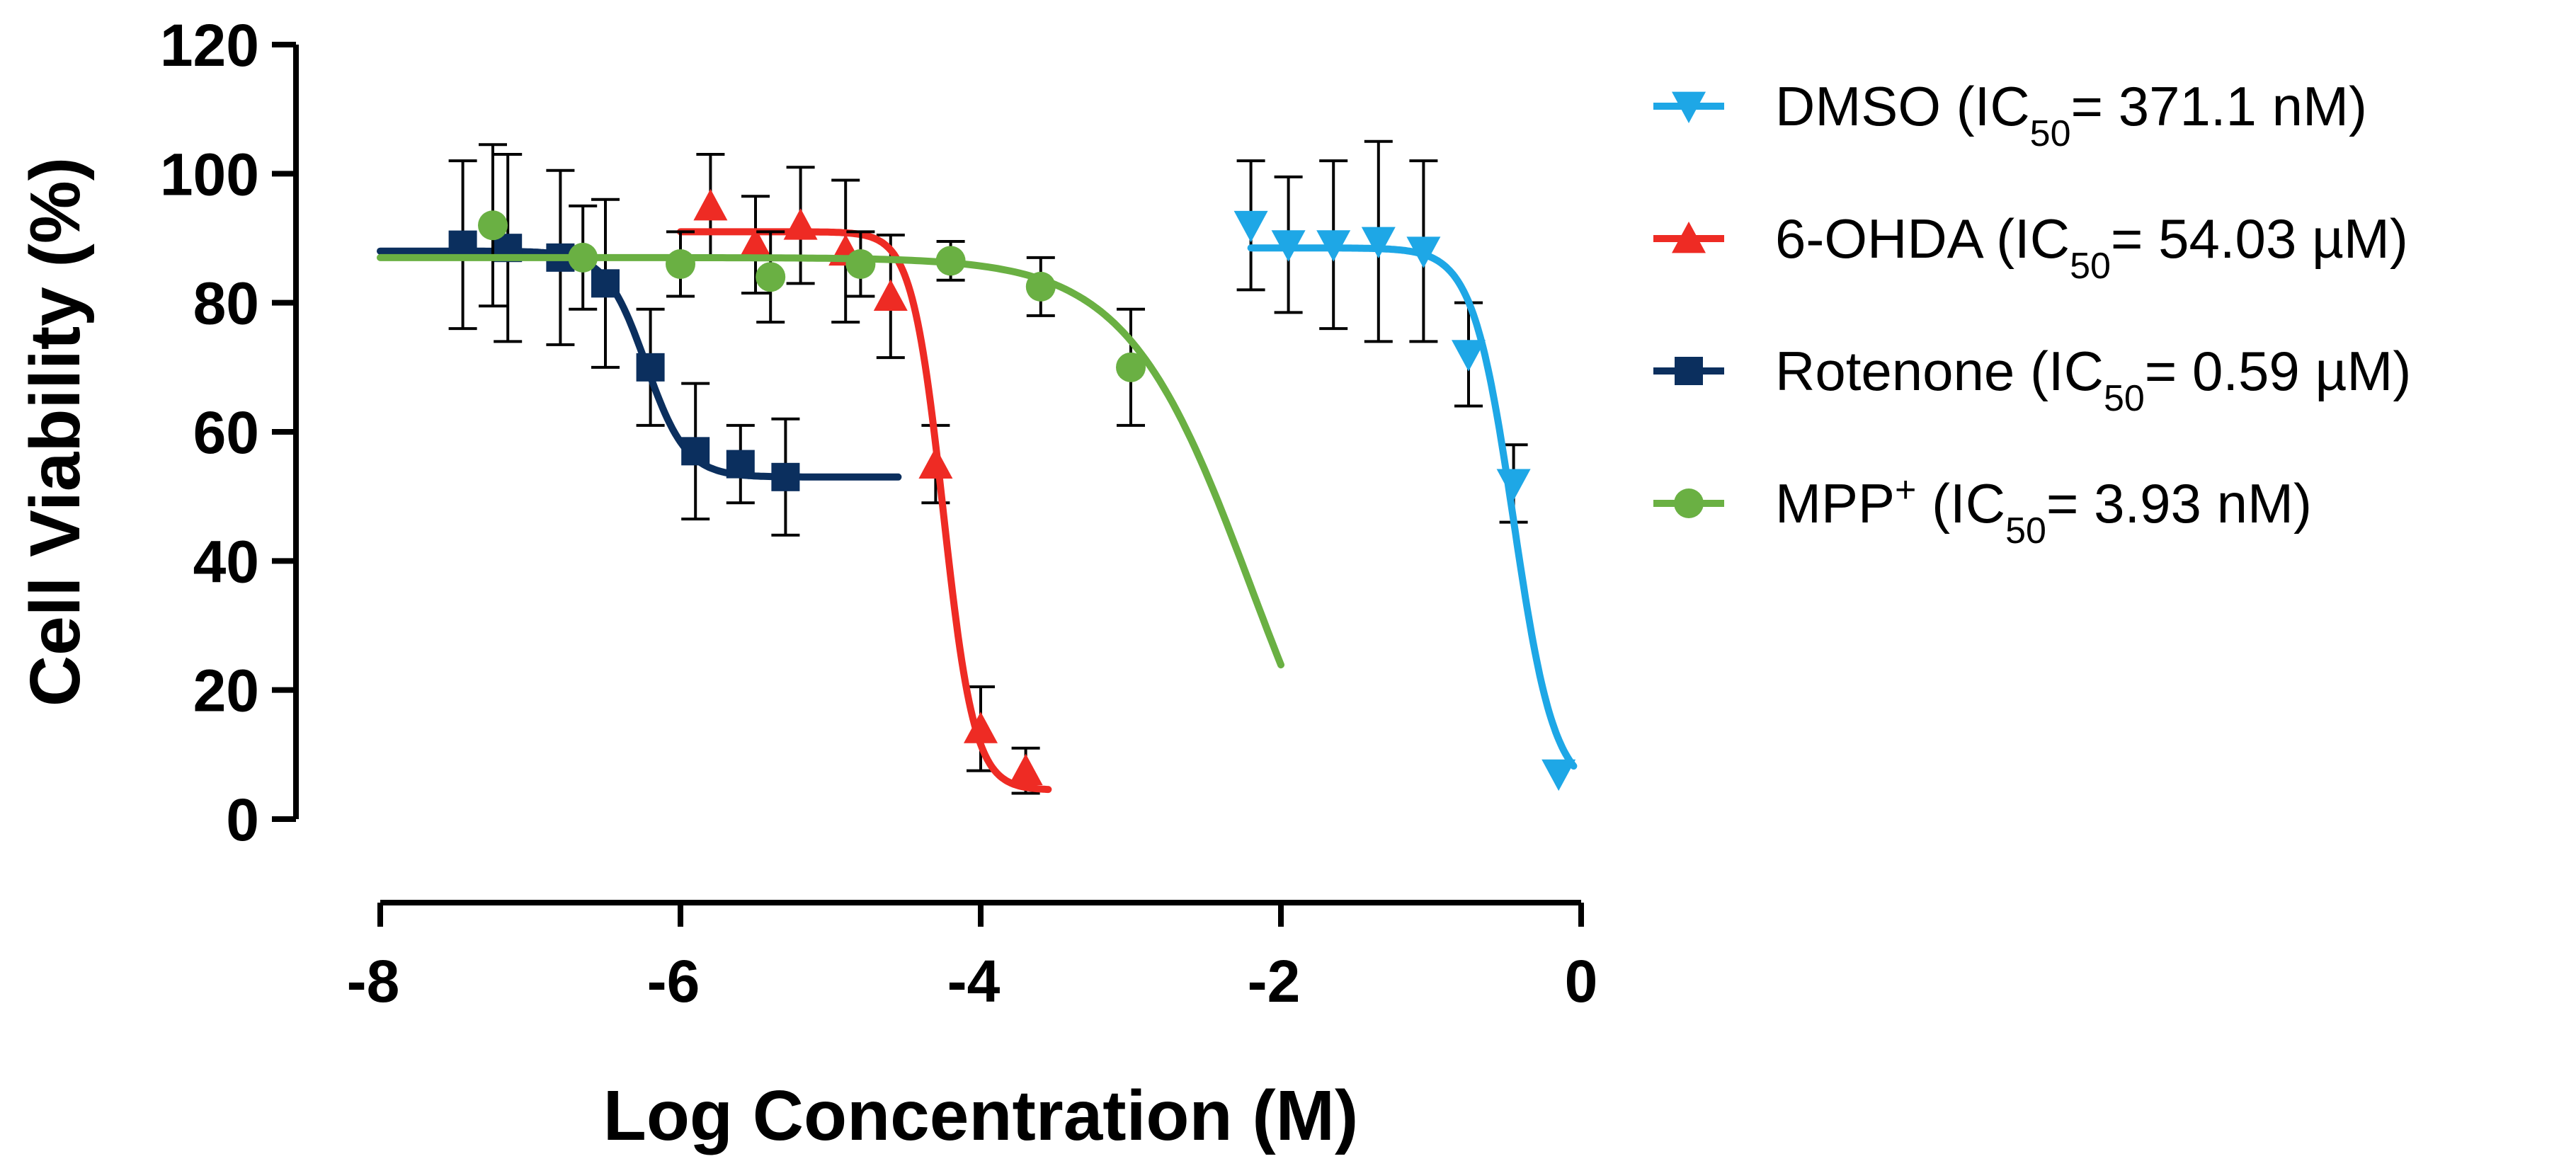 The image size is (2576, 1166). What do you see at coordinates (210, 174) in the screenshot?
I see `y-tick-label: 100` at bounding box center [210, 174].